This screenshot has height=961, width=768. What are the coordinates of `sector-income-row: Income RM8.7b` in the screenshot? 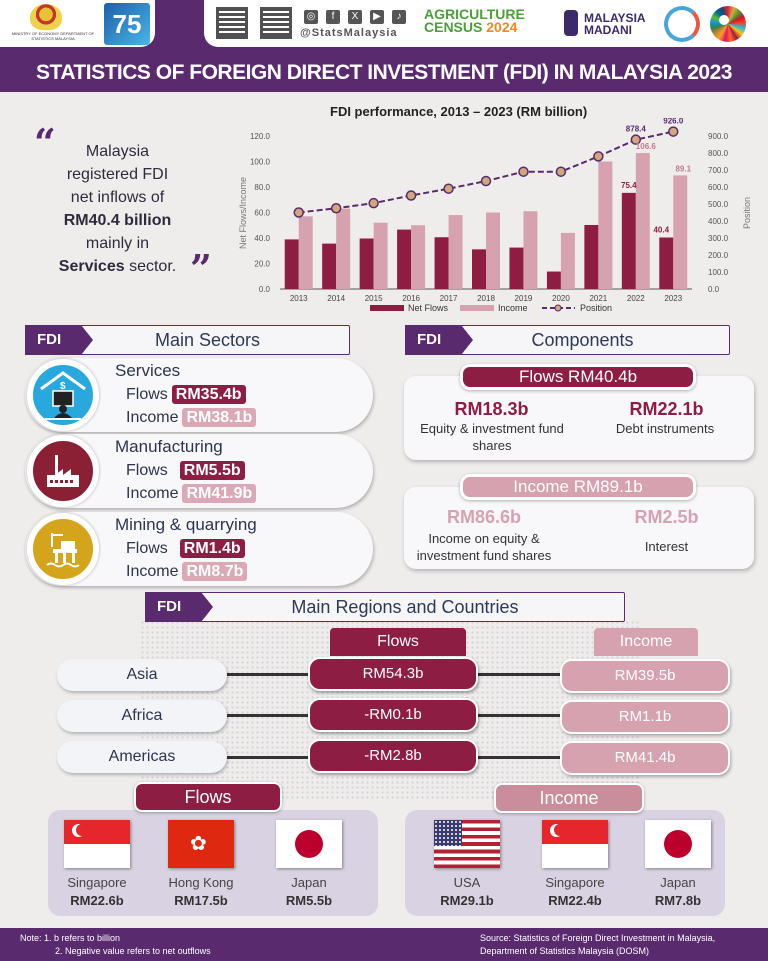 It's located at (187, 571).